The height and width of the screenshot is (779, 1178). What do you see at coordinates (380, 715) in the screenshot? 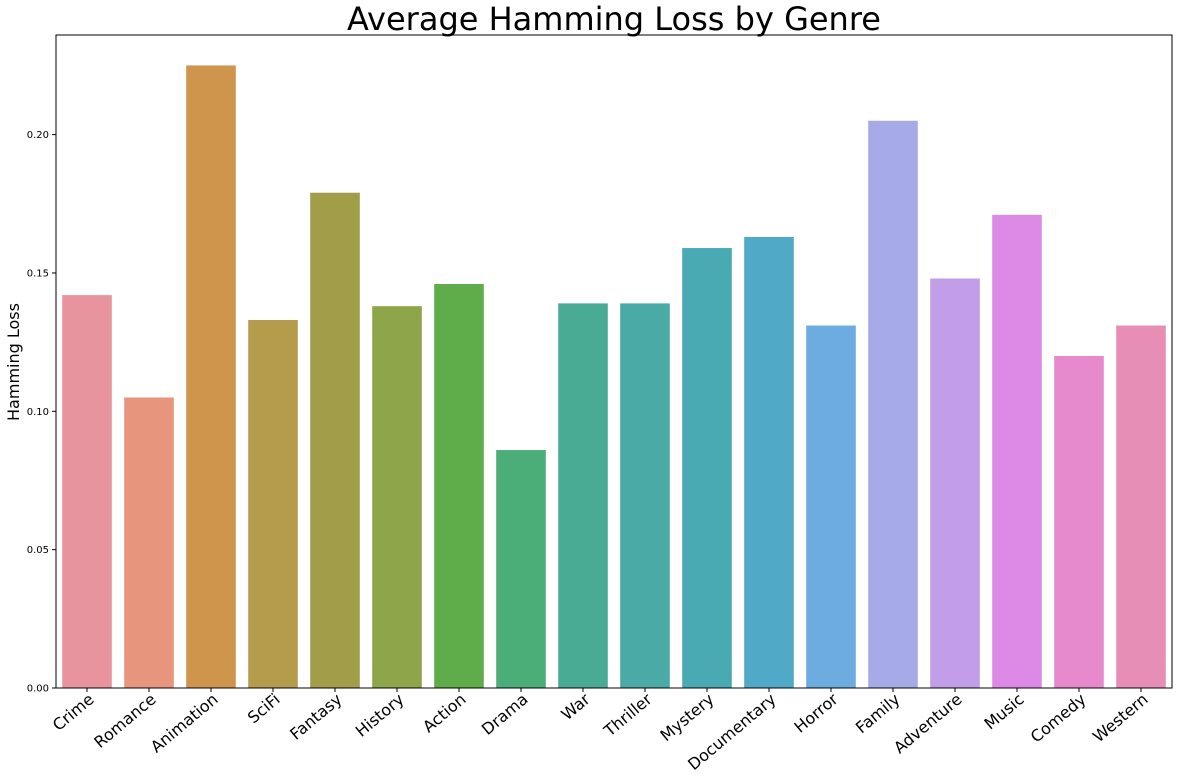
I see `x-tick-label: History` at bounding box center [380, 715].